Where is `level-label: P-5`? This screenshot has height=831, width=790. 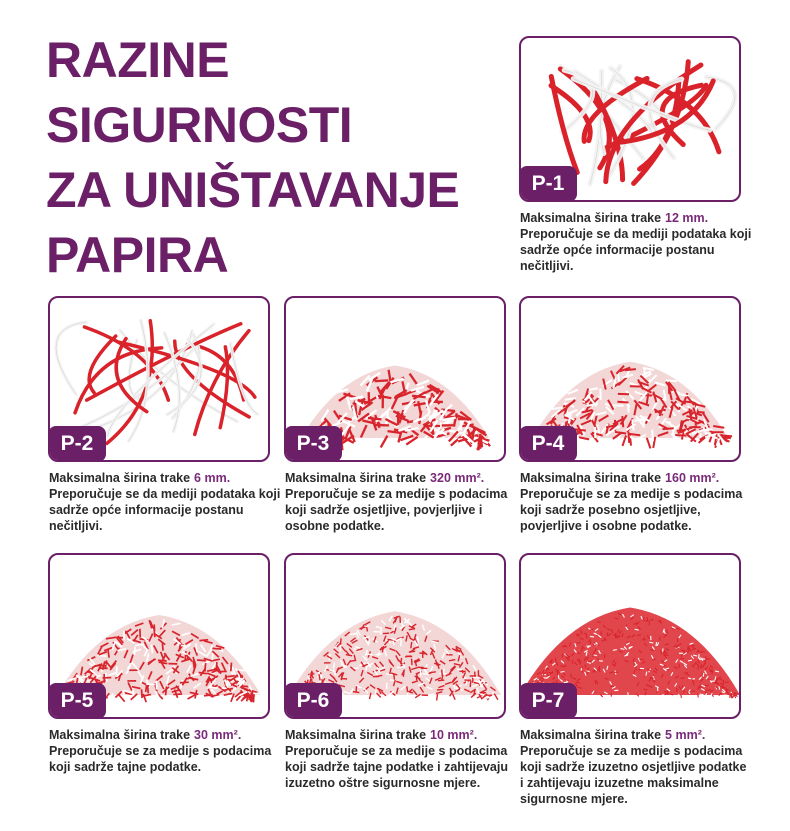 level-label: P-5 is located at coordinates (78, 700).